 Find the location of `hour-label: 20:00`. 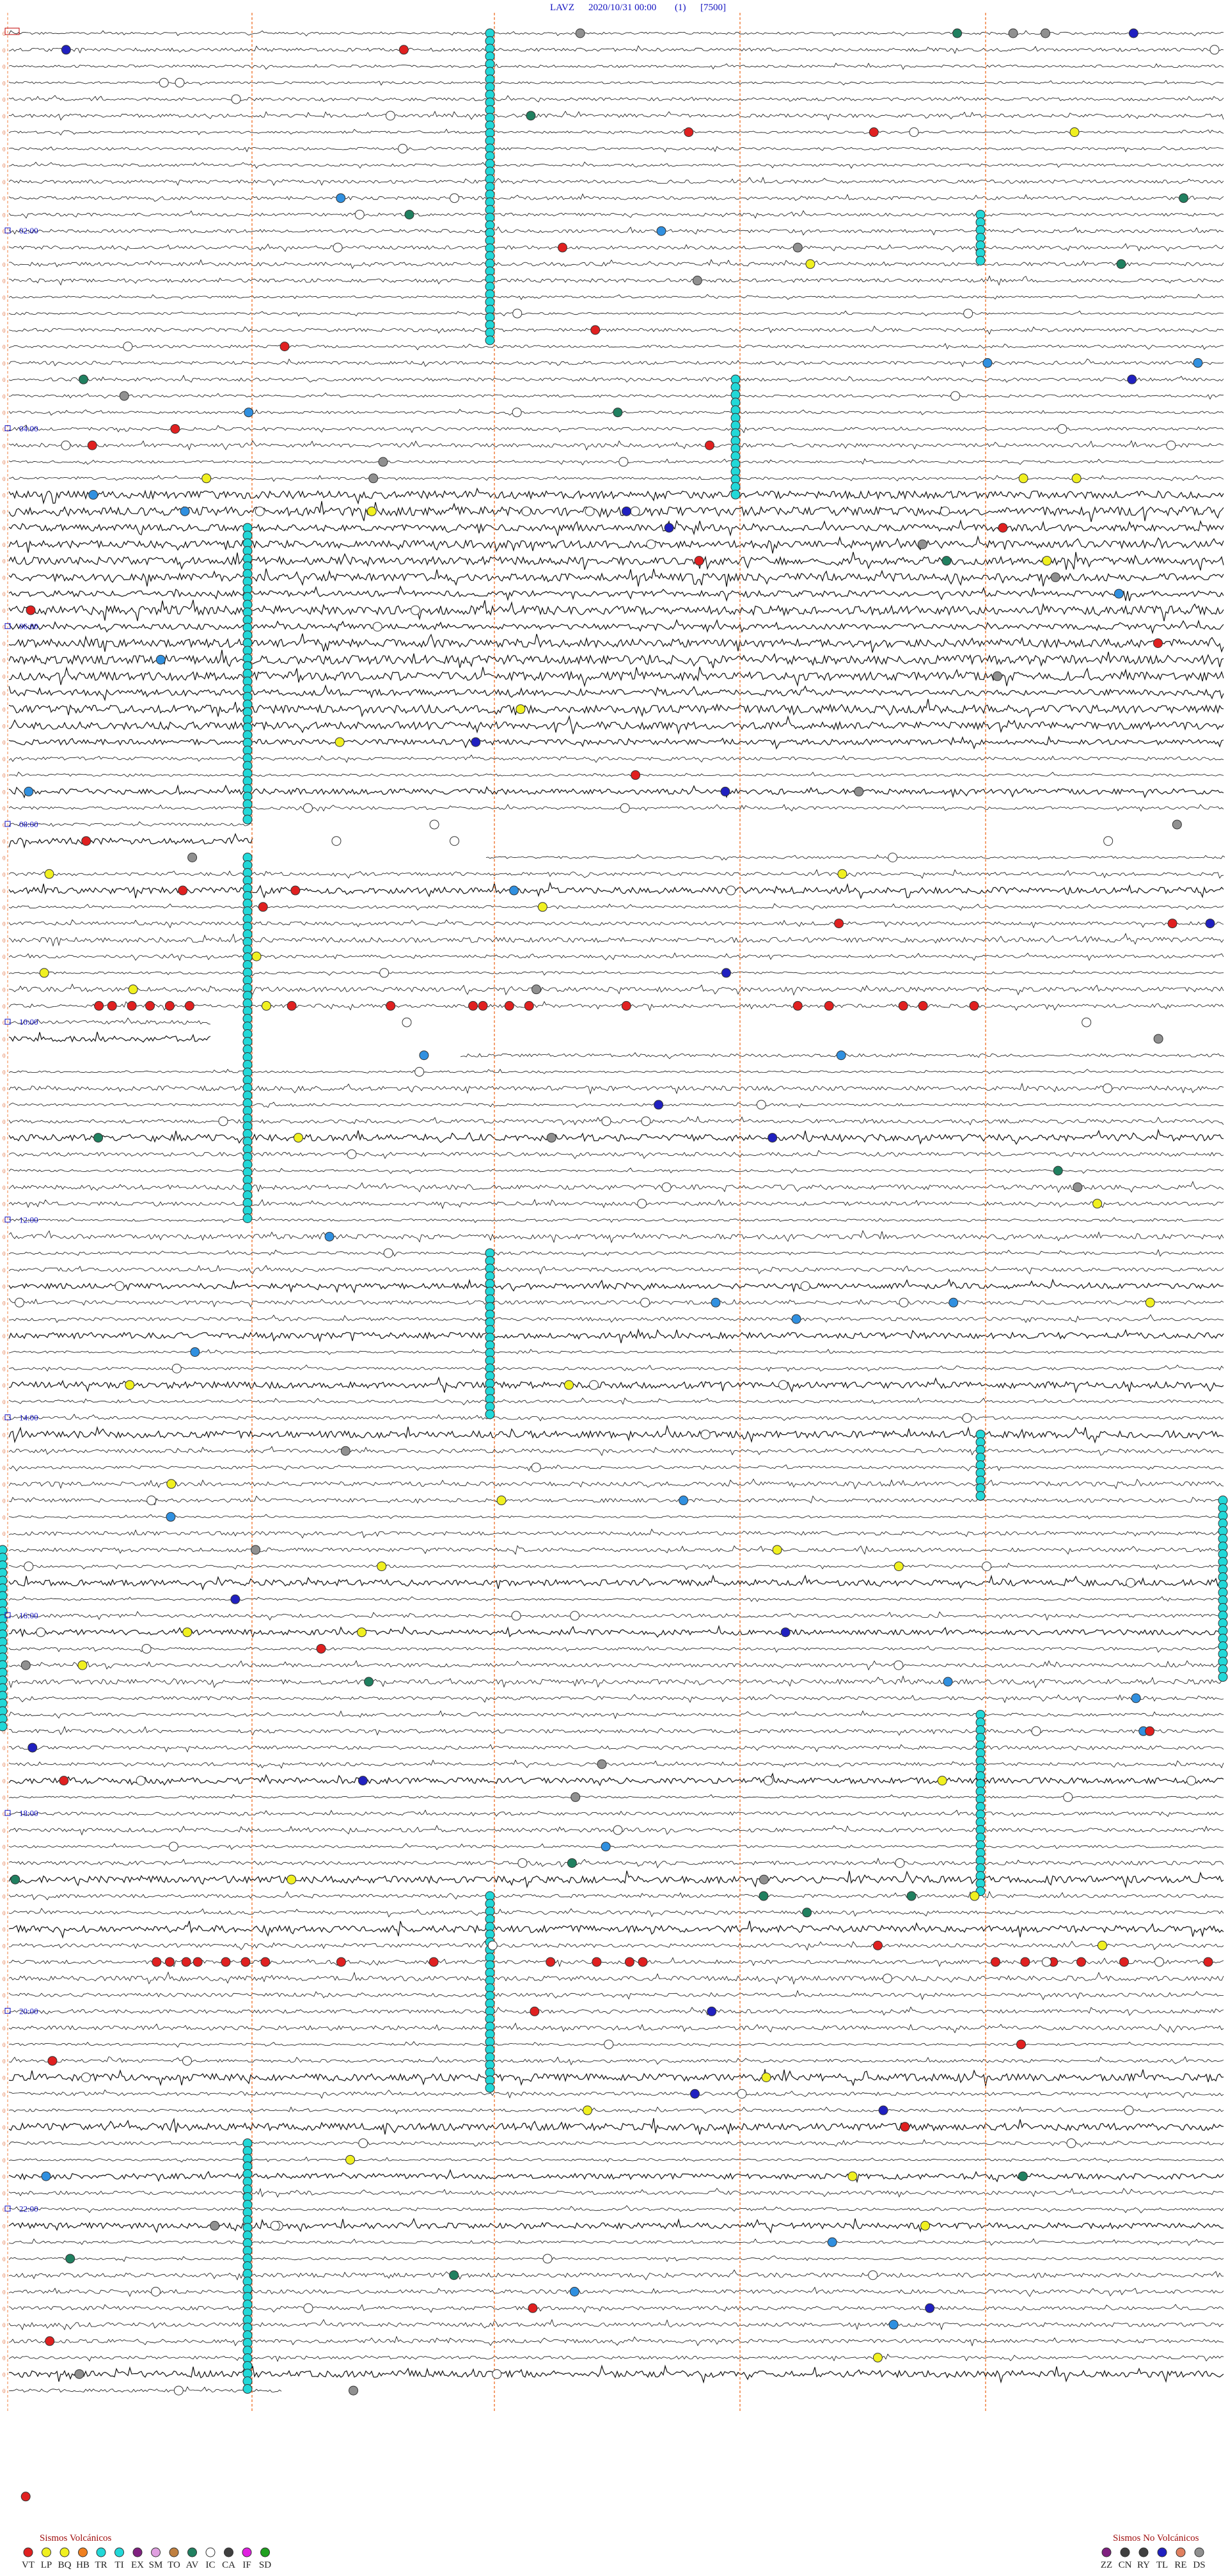

hour-label: 20:00 is located at coordinates (28, 2011).